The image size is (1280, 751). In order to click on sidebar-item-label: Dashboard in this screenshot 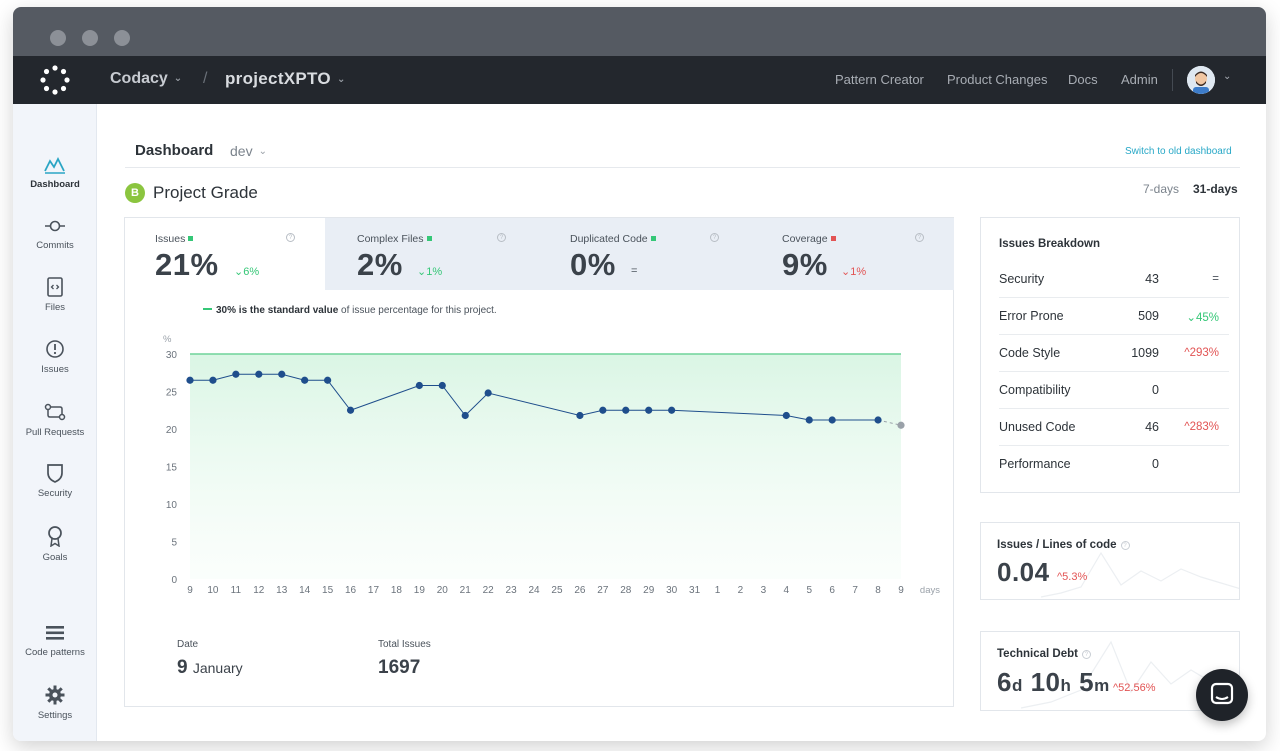, I will do `click(55, 184)`.